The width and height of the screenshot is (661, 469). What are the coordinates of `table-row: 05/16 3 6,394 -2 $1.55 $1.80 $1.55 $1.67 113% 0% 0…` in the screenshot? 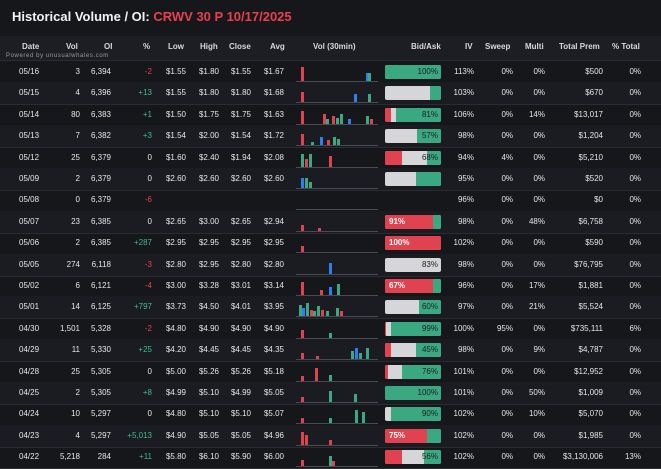 It's located at (330, 72).